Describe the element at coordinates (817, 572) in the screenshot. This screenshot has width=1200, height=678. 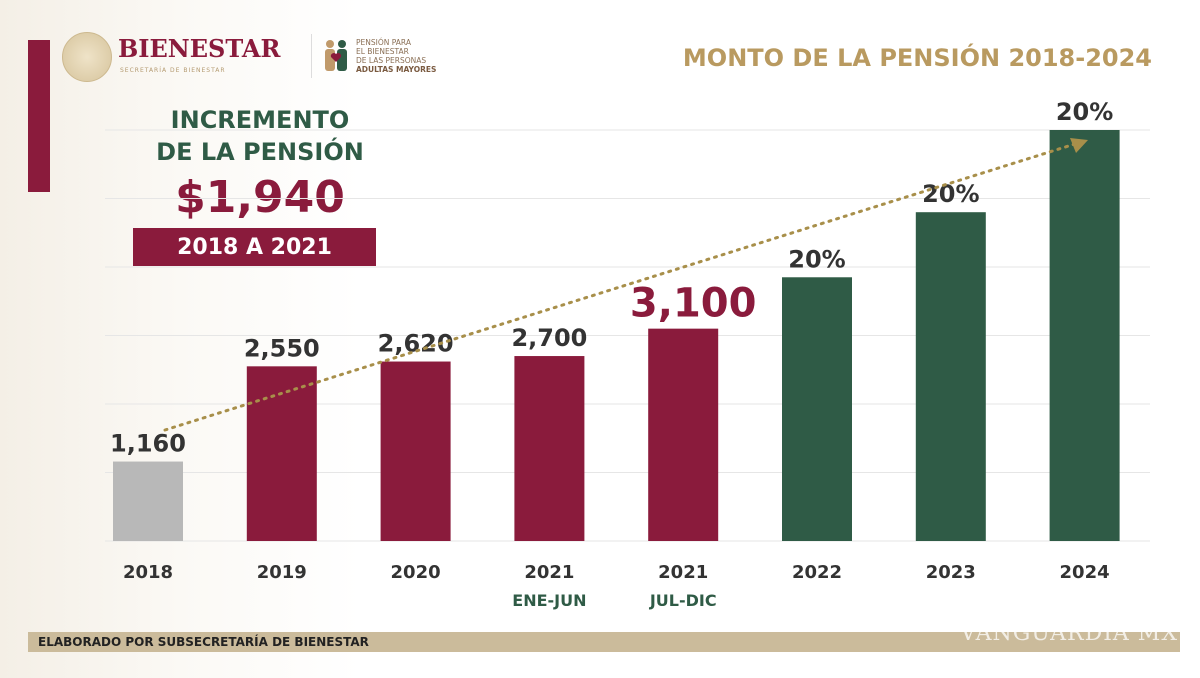
I see `x-tick-label: 2022` at that location.